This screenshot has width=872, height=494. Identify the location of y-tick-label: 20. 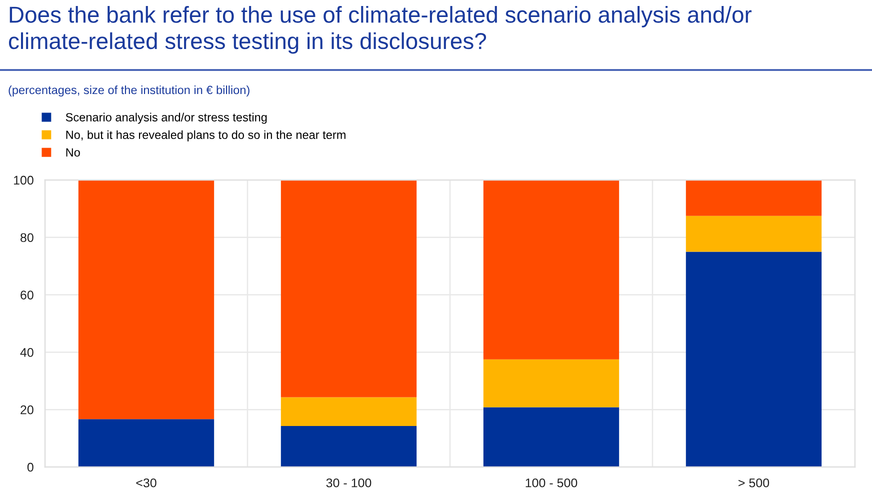
(27, 409).